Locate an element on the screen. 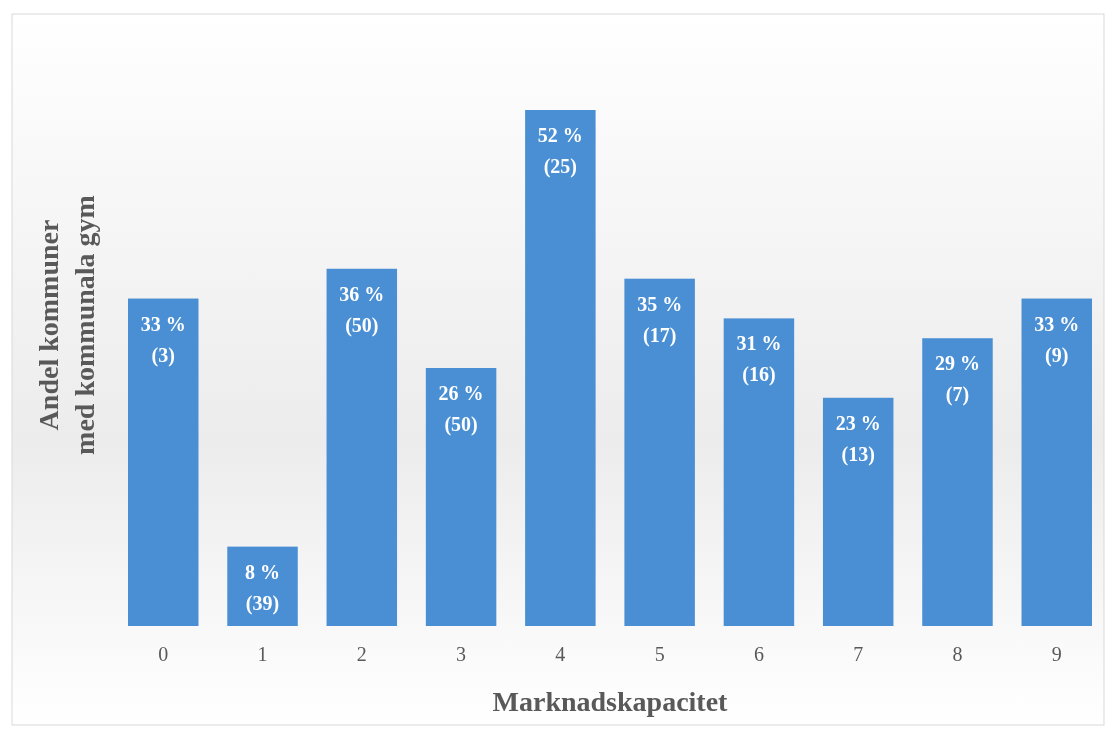 The width and height of the screenshot is (1108, 731). x-axis-title: Marknadskapacitet is located at coordinates (610, 701).